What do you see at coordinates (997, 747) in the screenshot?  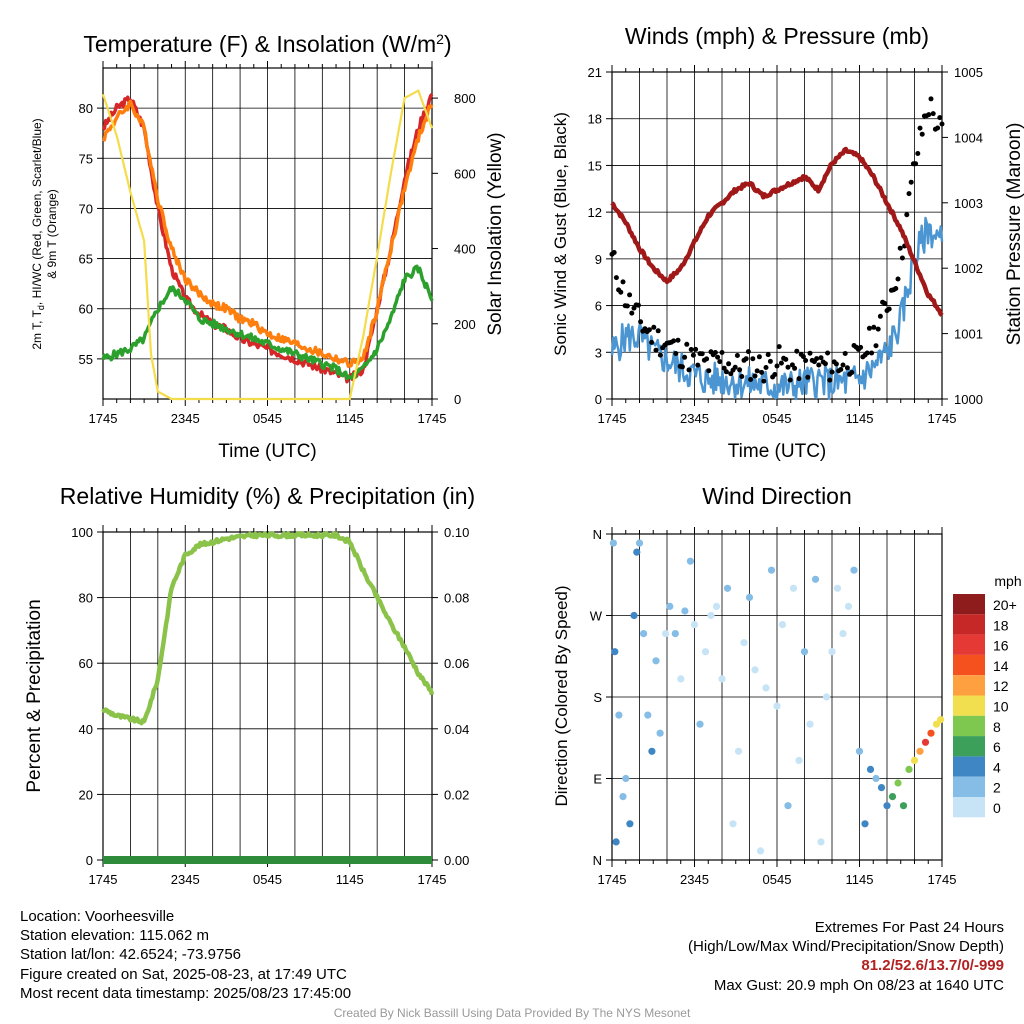 I see `legend-label: 6` at bounding box center [997, 747].